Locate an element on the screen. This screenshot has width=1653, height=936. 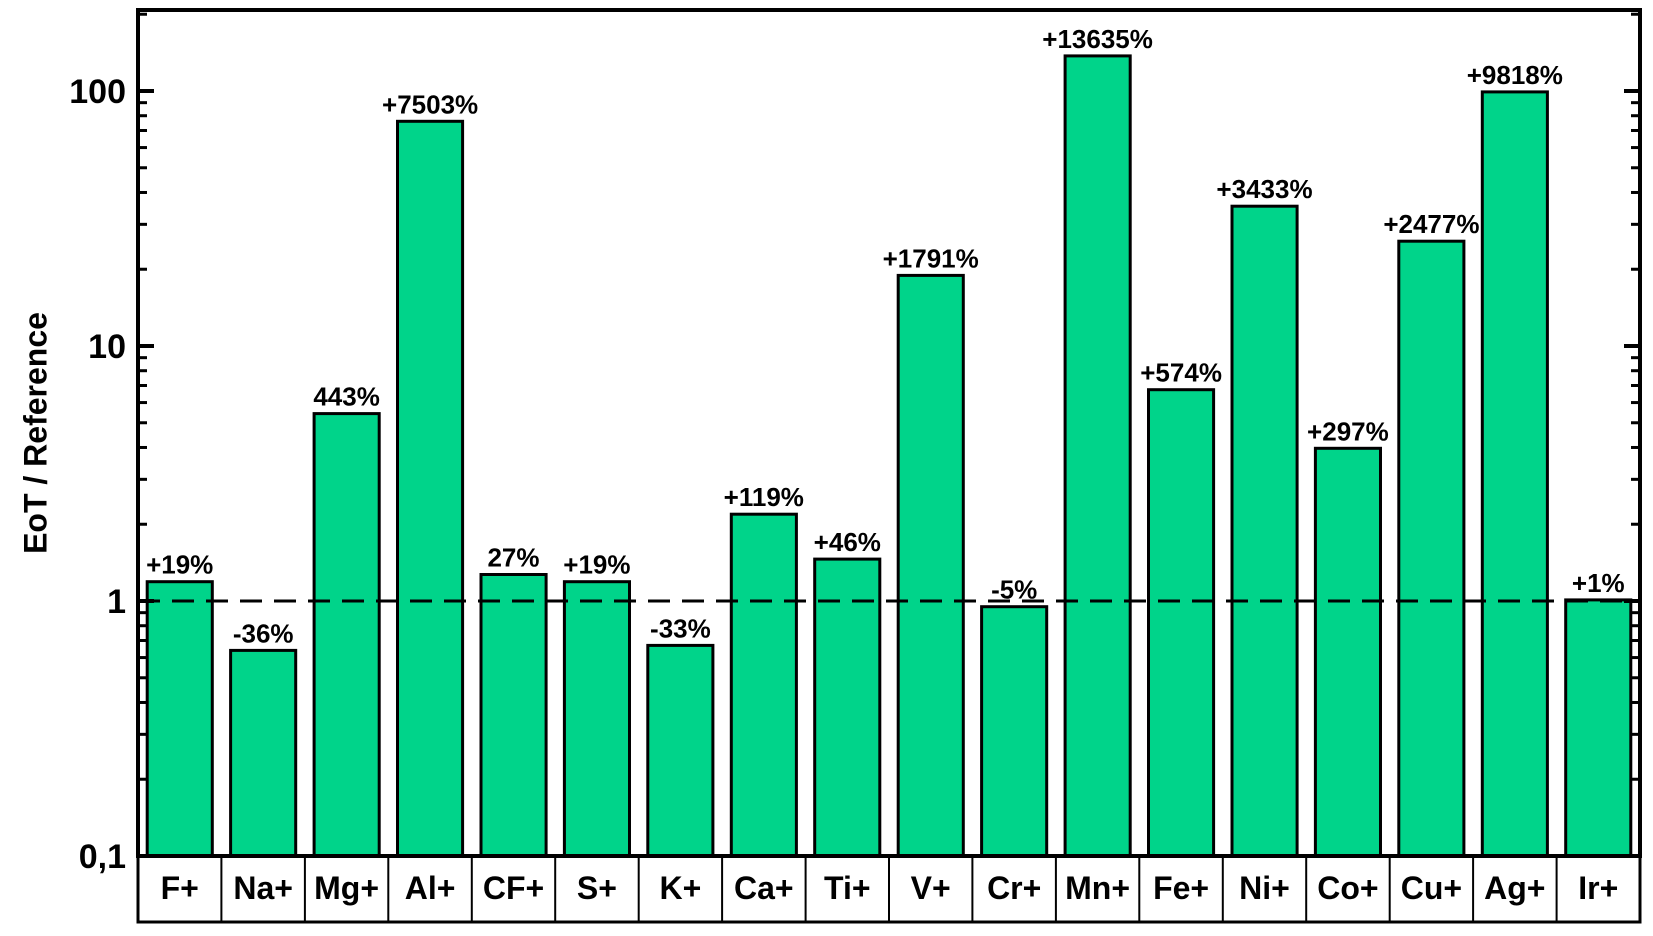
category-label: Fe+ is located at coordinates (1181, 888).